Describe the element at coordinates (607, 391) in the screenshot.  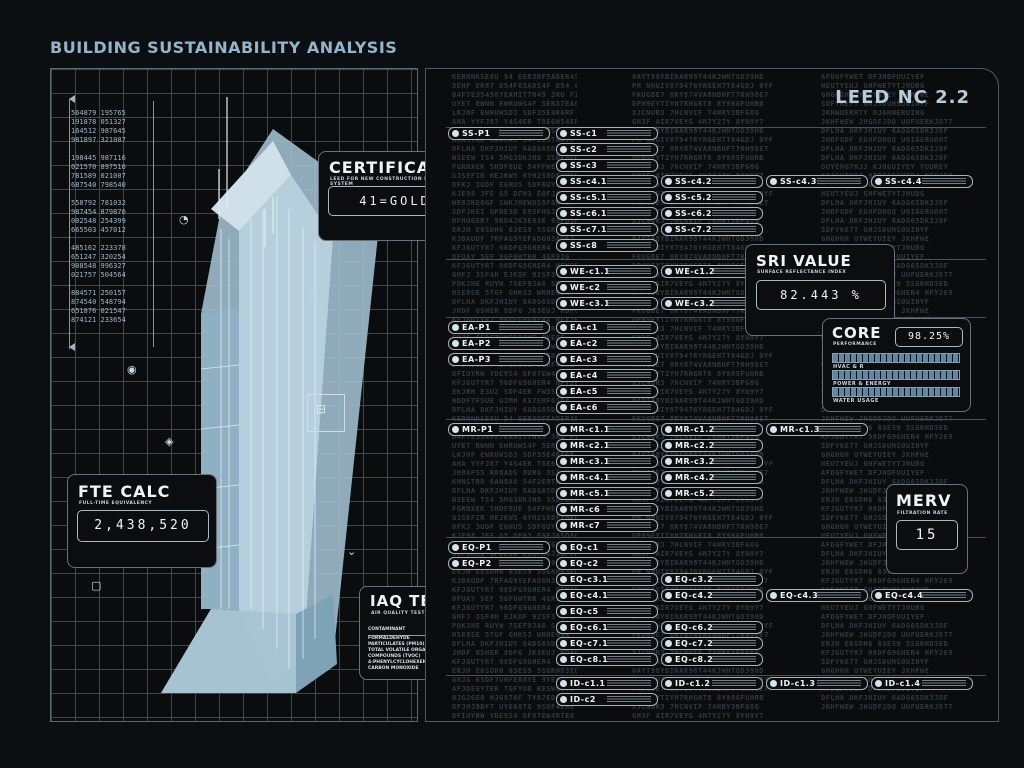
I see `credit-pill: EA-c5` at that location.